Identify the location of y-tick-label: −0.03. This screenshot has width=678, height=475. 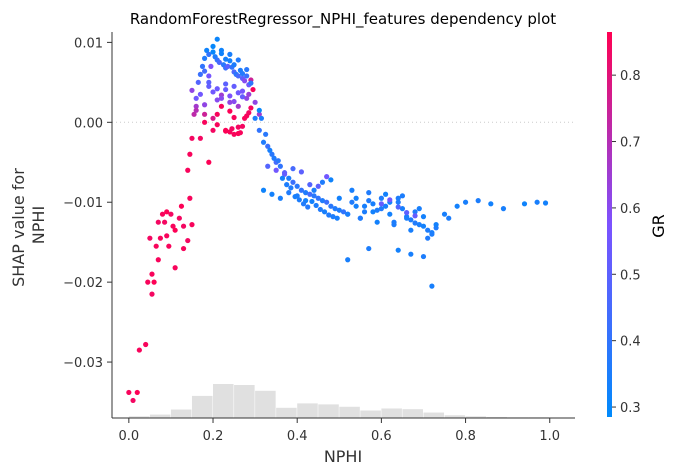
(83, 363).